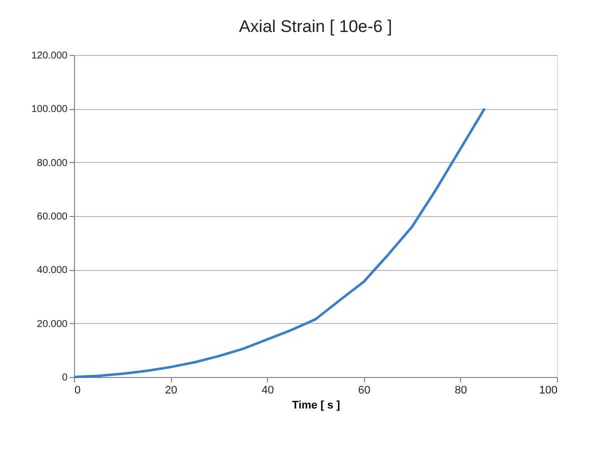  I want to click on y-tick-label: 60.000, so click(52, 217).